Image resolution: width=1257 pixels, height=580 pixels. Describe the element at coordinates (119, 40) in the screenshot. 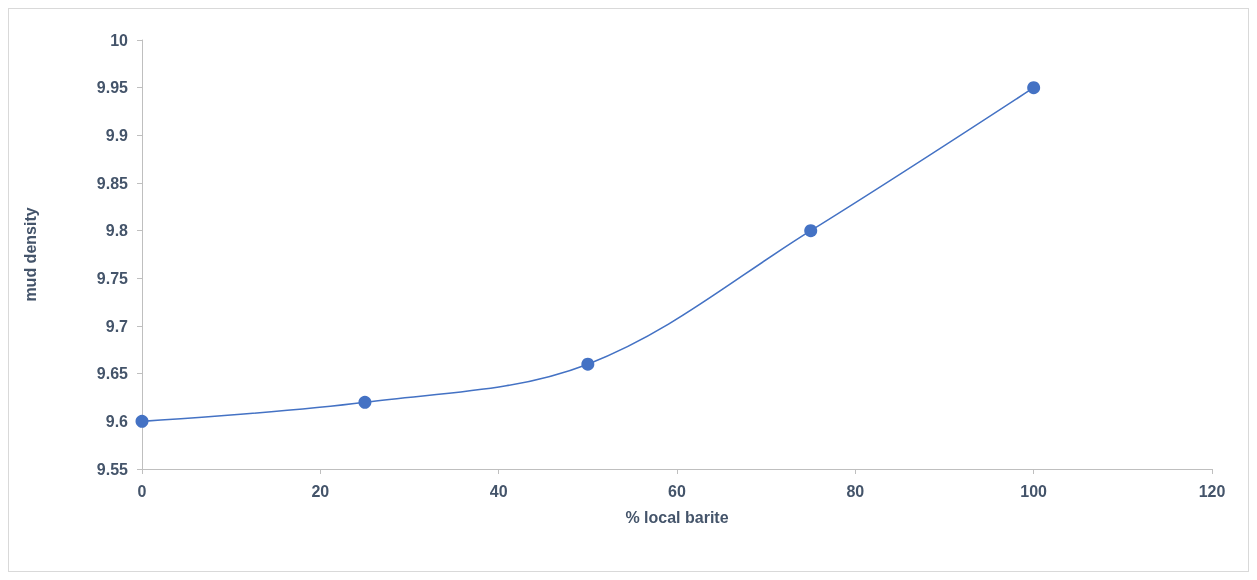

I see `y-tick-label: 10` at that location.